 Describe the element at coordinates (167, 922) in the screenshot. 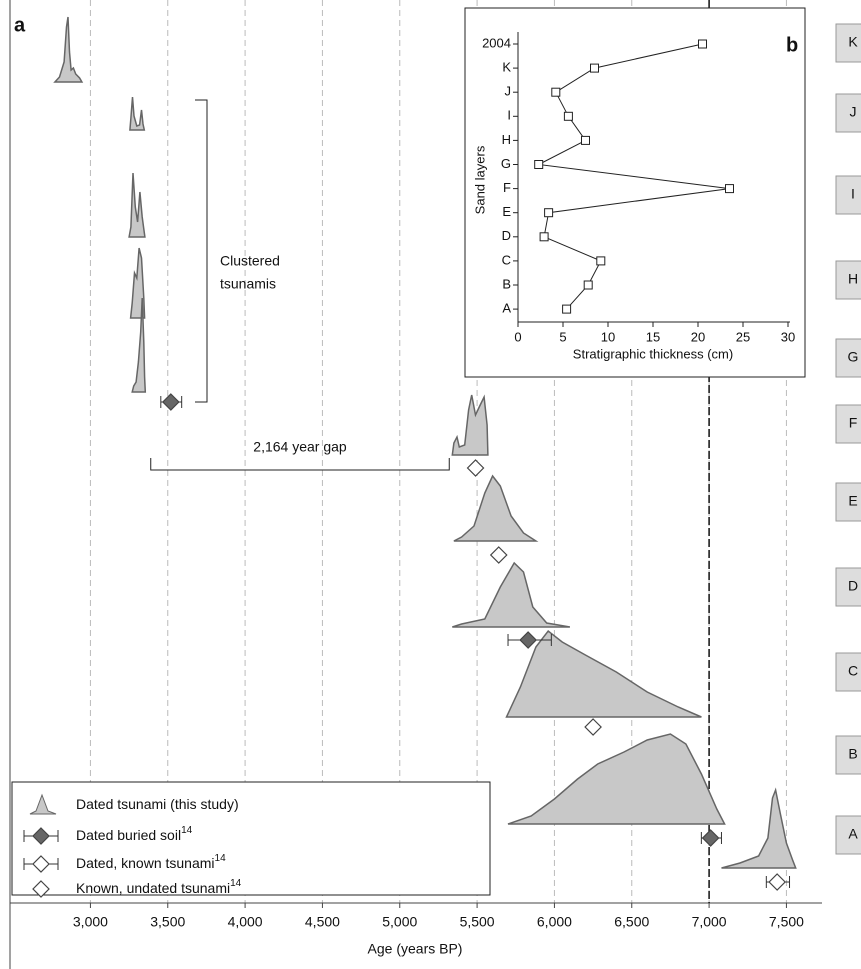

I see `x-tick-label: 3,500` at that location.